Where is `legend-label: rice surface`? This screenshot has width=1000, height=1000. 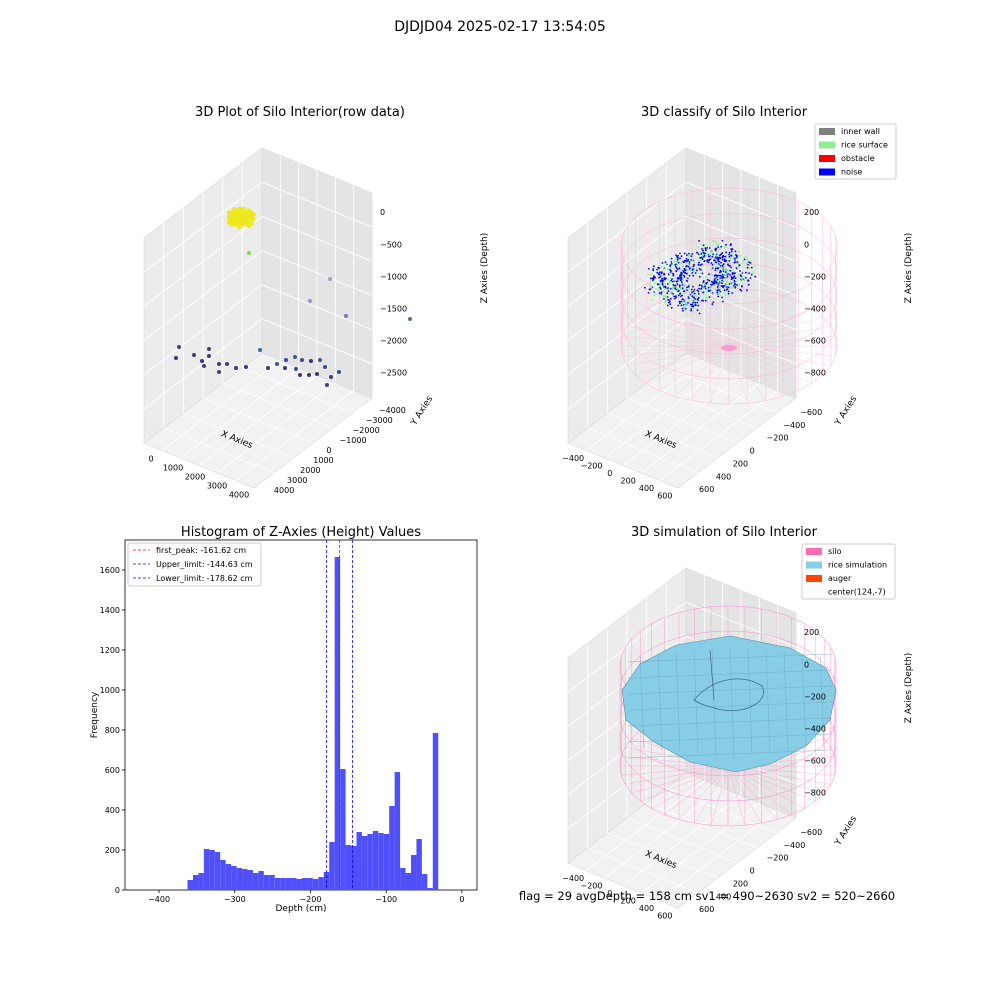
legend-label: rice surface is located at coordinates (864, 145).